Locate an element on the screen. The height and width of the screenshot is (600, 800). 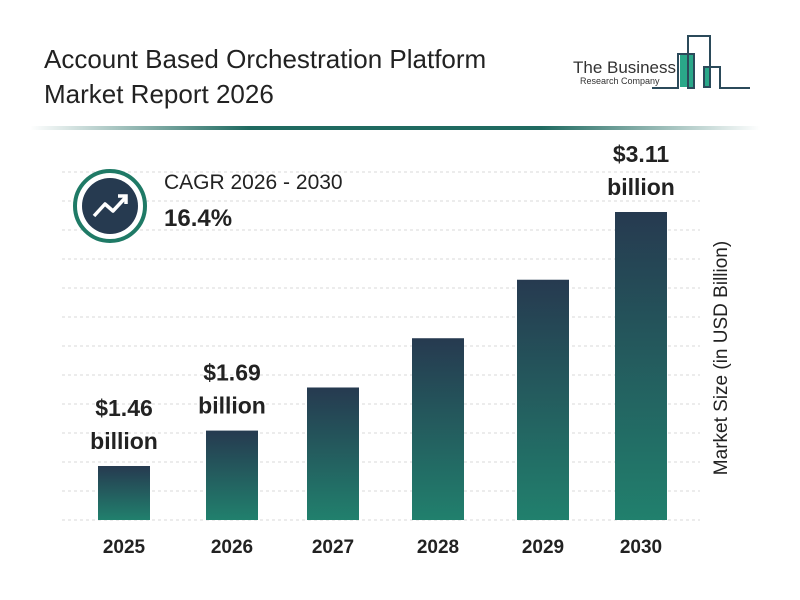
logo-text-2: Research Company is located at coordinates (620, 81).